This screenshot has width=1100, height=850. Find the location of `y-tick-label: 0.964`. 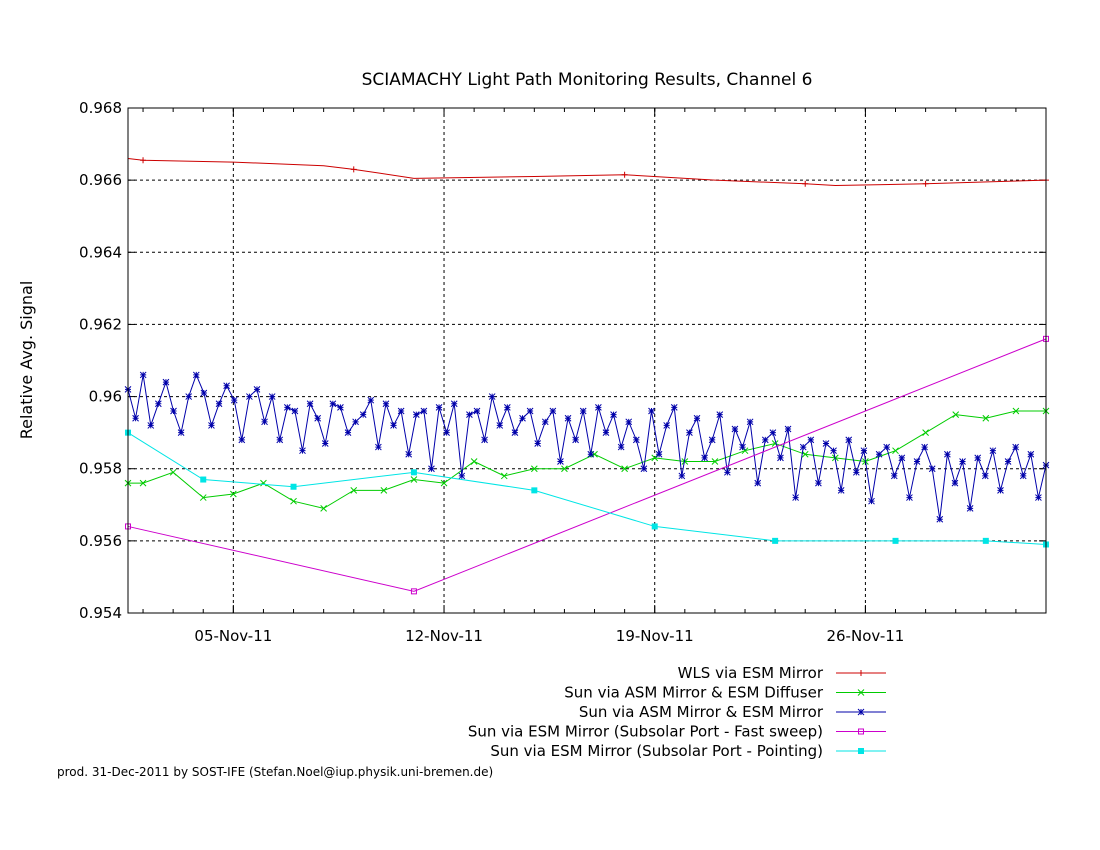

y-tick-label: 0.964 is located at coordinates (100, 252).